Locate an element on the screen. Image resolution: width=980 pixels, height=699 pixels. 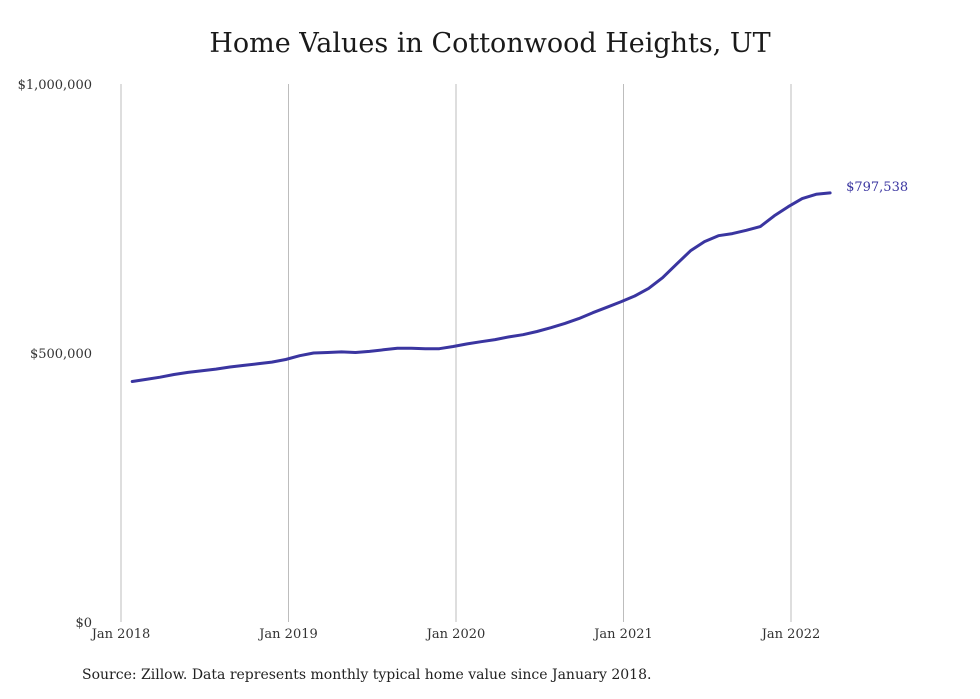
x-tick-label: Jan 2022 is located at coordinates (790, 634).